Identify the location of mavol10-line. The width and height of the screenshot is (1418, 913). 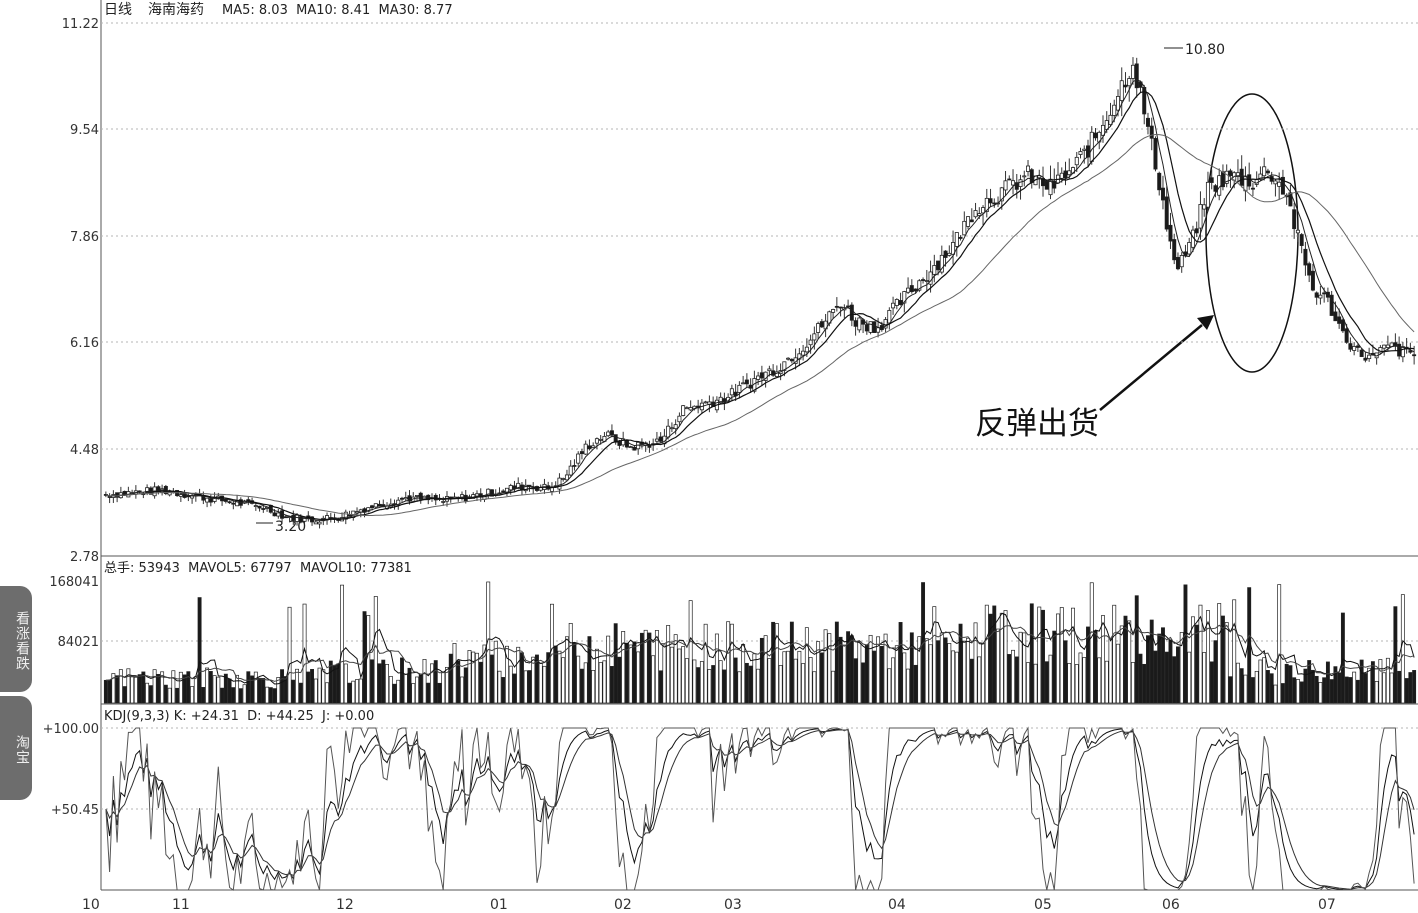
(760, 653).